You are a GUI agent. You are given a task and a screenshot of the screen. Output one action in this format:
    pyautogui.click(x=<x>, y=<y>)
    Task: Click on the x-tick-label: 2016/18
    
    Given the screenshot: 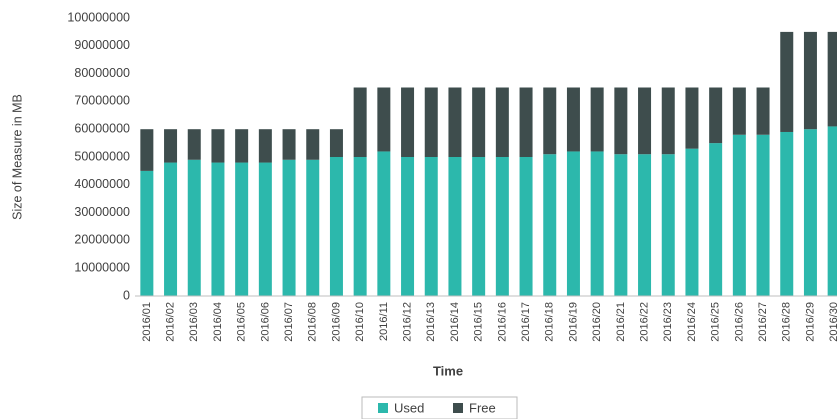 What is the action you would take?
    pyautogui.click(x=550, y=322)
    